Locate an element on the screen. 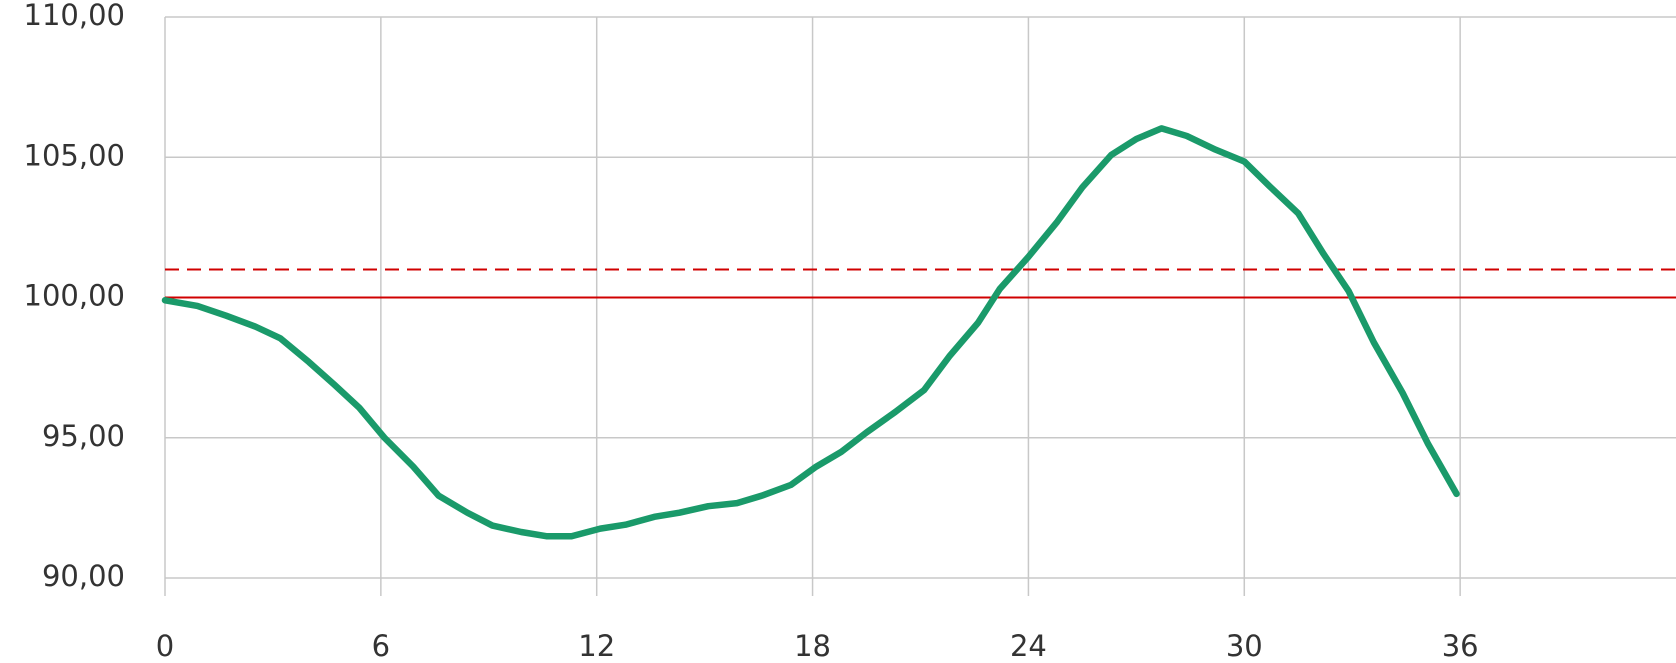  x-tick-label: 12 is located at coordinates (596, 644).